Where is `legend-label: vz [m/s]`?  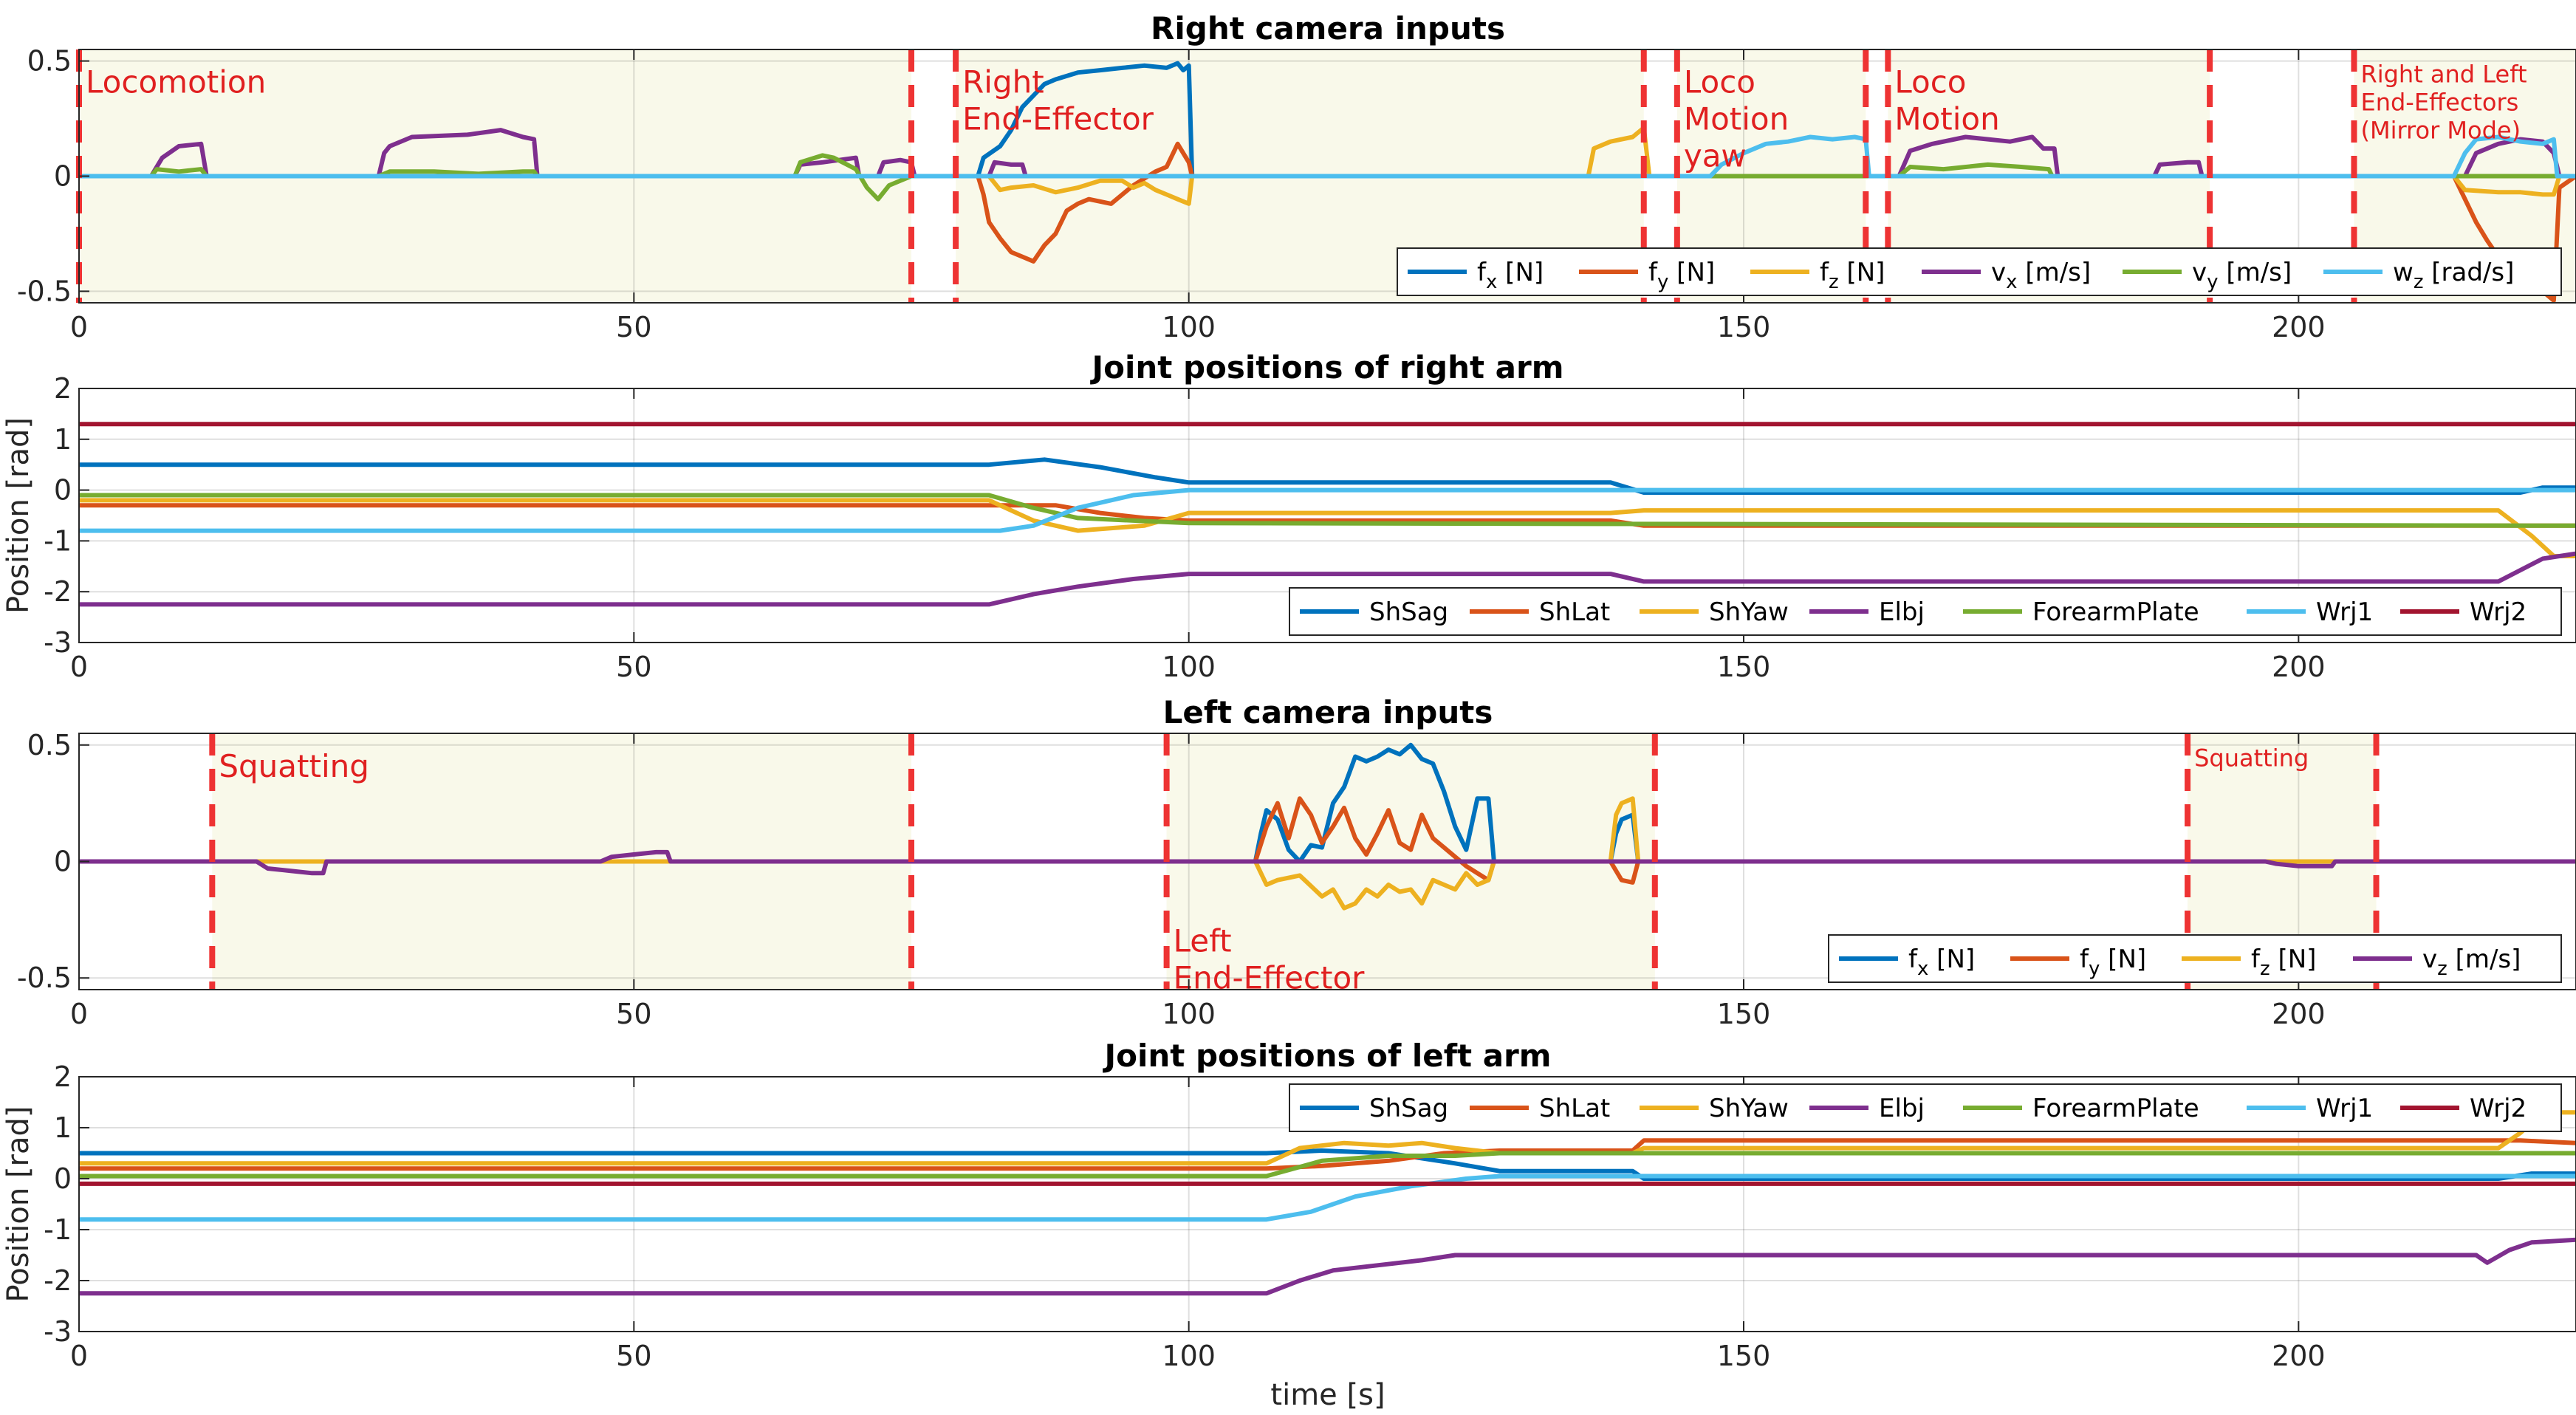
legend-label: vz [m/s] is located at coordinates (2471, 962).